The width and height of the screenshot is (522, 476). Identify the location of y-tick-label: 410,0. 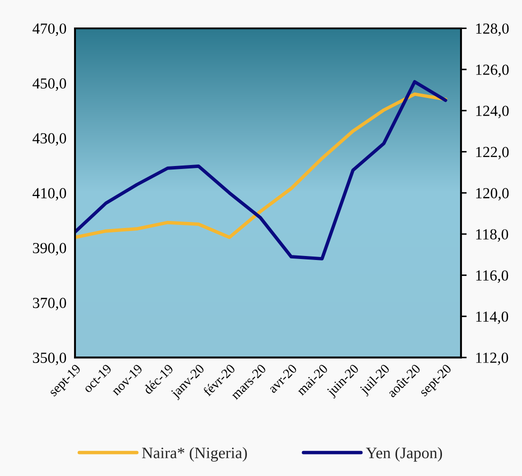
(49, 194).